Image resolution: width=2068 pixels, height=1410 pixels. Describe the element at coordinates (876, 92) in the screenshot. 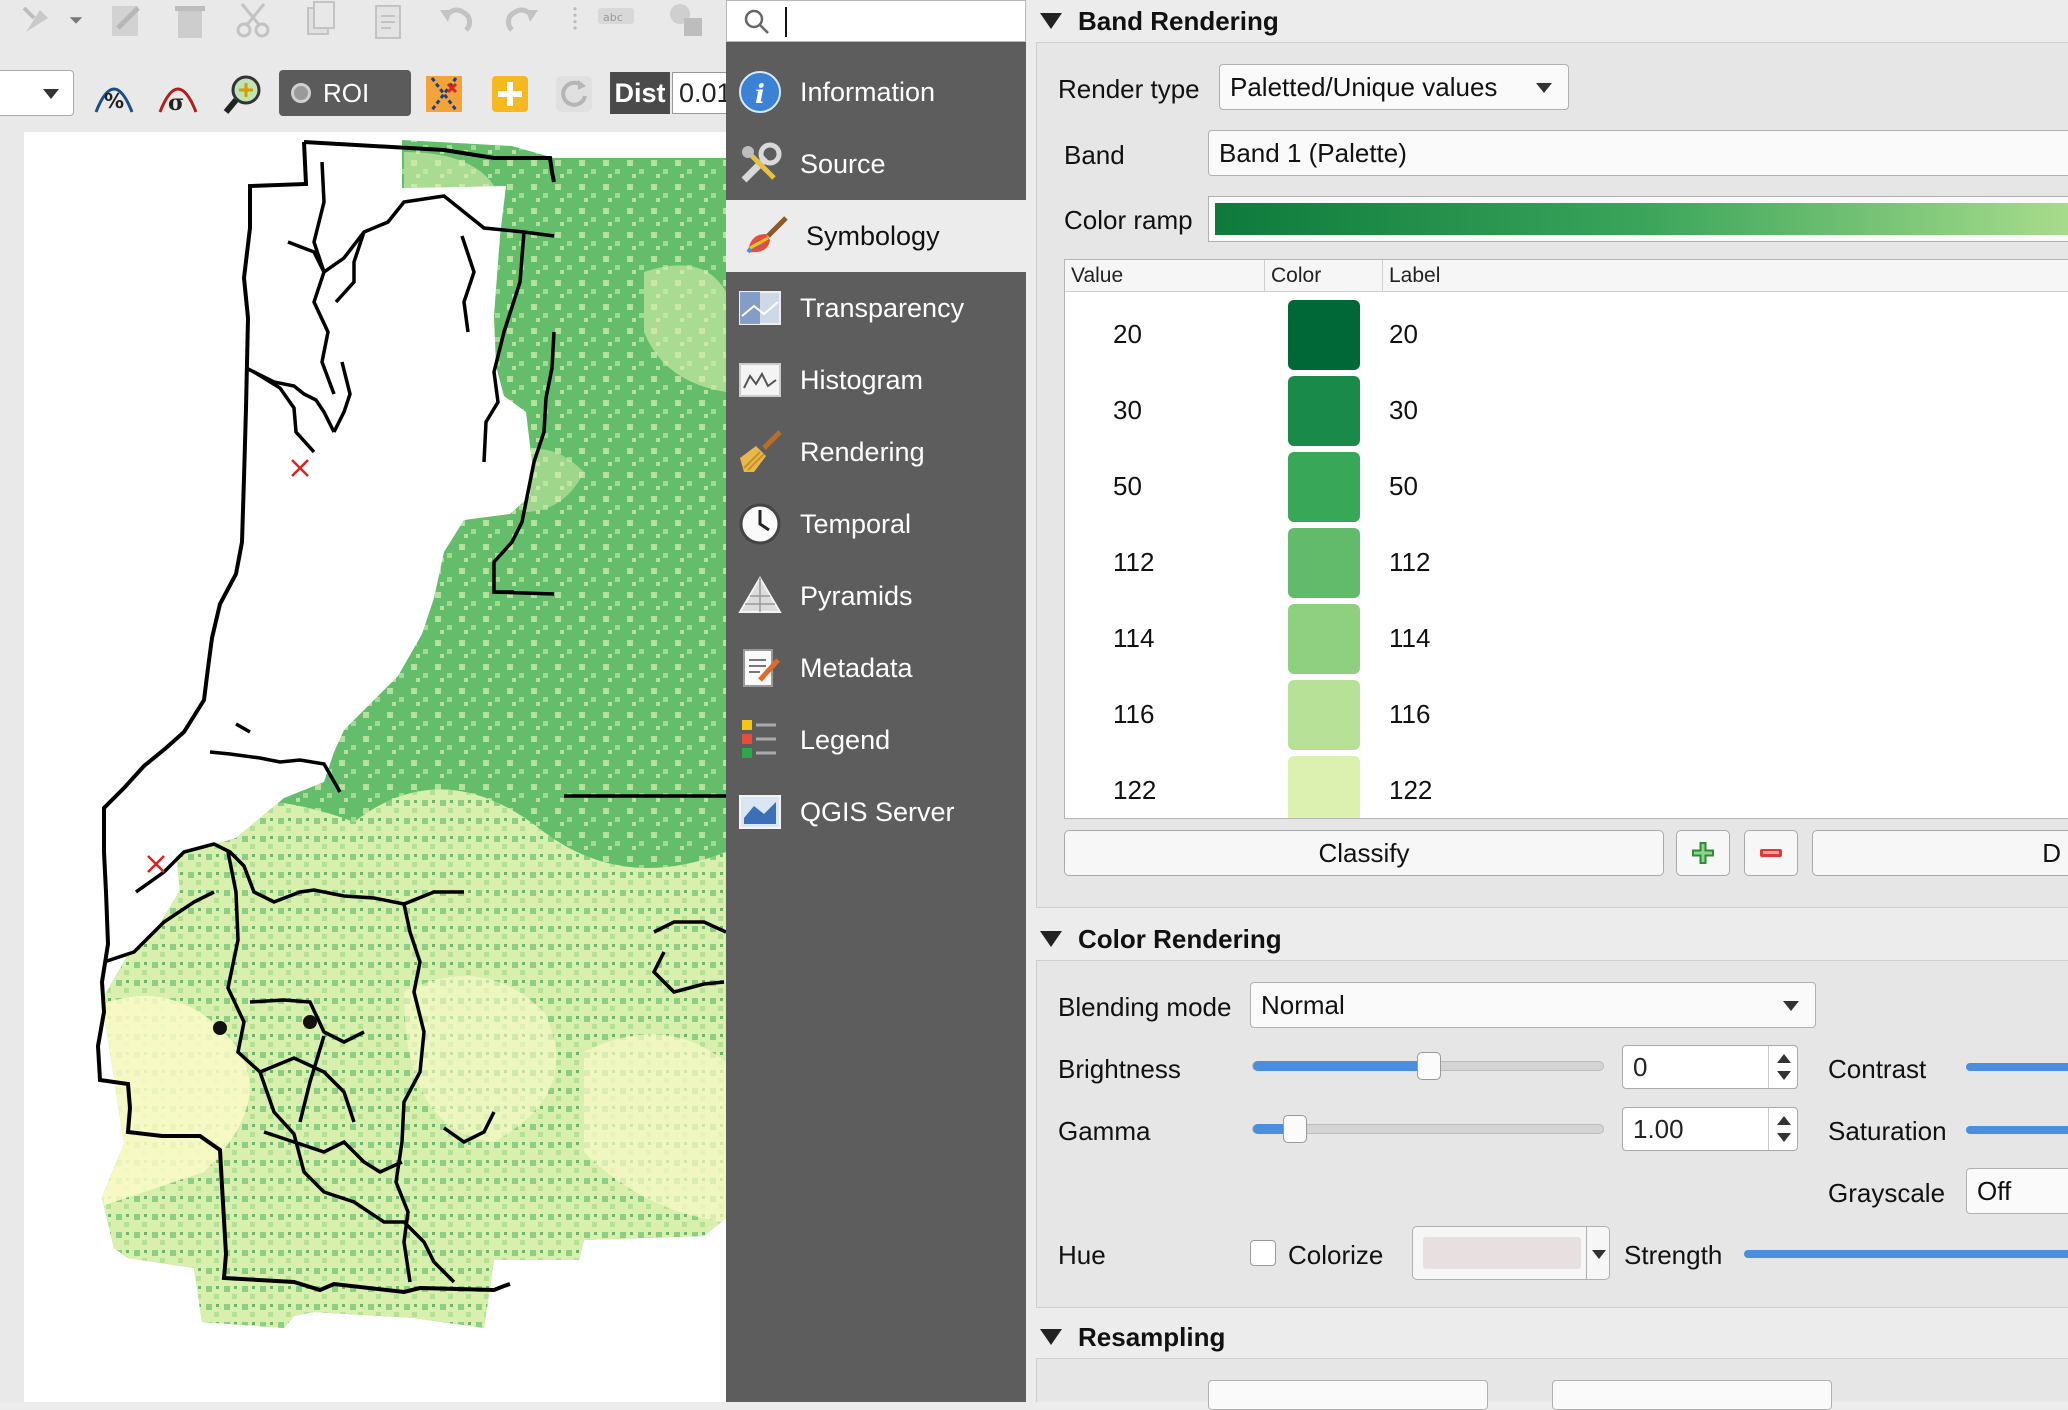

I see `sidebar-item-information: i Information` at that location.